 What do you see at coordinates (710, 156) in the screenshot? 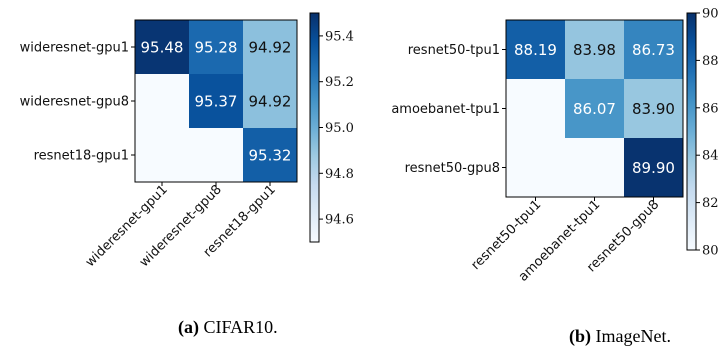
I see `colorbar-tick-label: 84` at bounding box center [710, 156].